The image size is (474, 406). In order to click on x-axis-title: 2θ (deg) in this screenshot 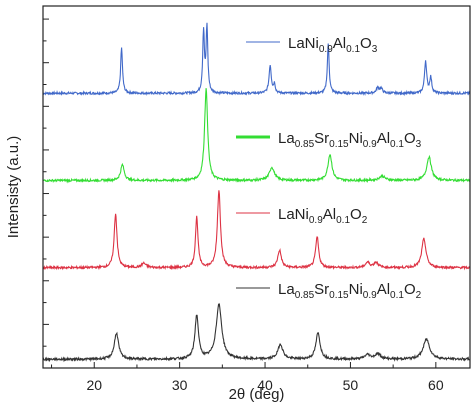, I will do `click(257, 394)`.